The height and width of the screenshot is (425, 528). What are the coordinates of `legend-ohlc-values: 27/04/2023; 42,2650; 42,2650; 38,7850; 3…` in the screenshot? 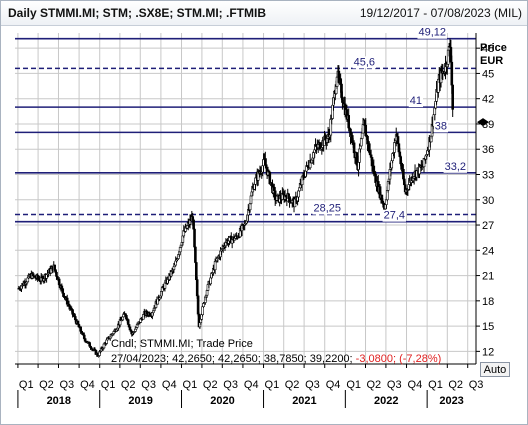 It's located at (232, 359).